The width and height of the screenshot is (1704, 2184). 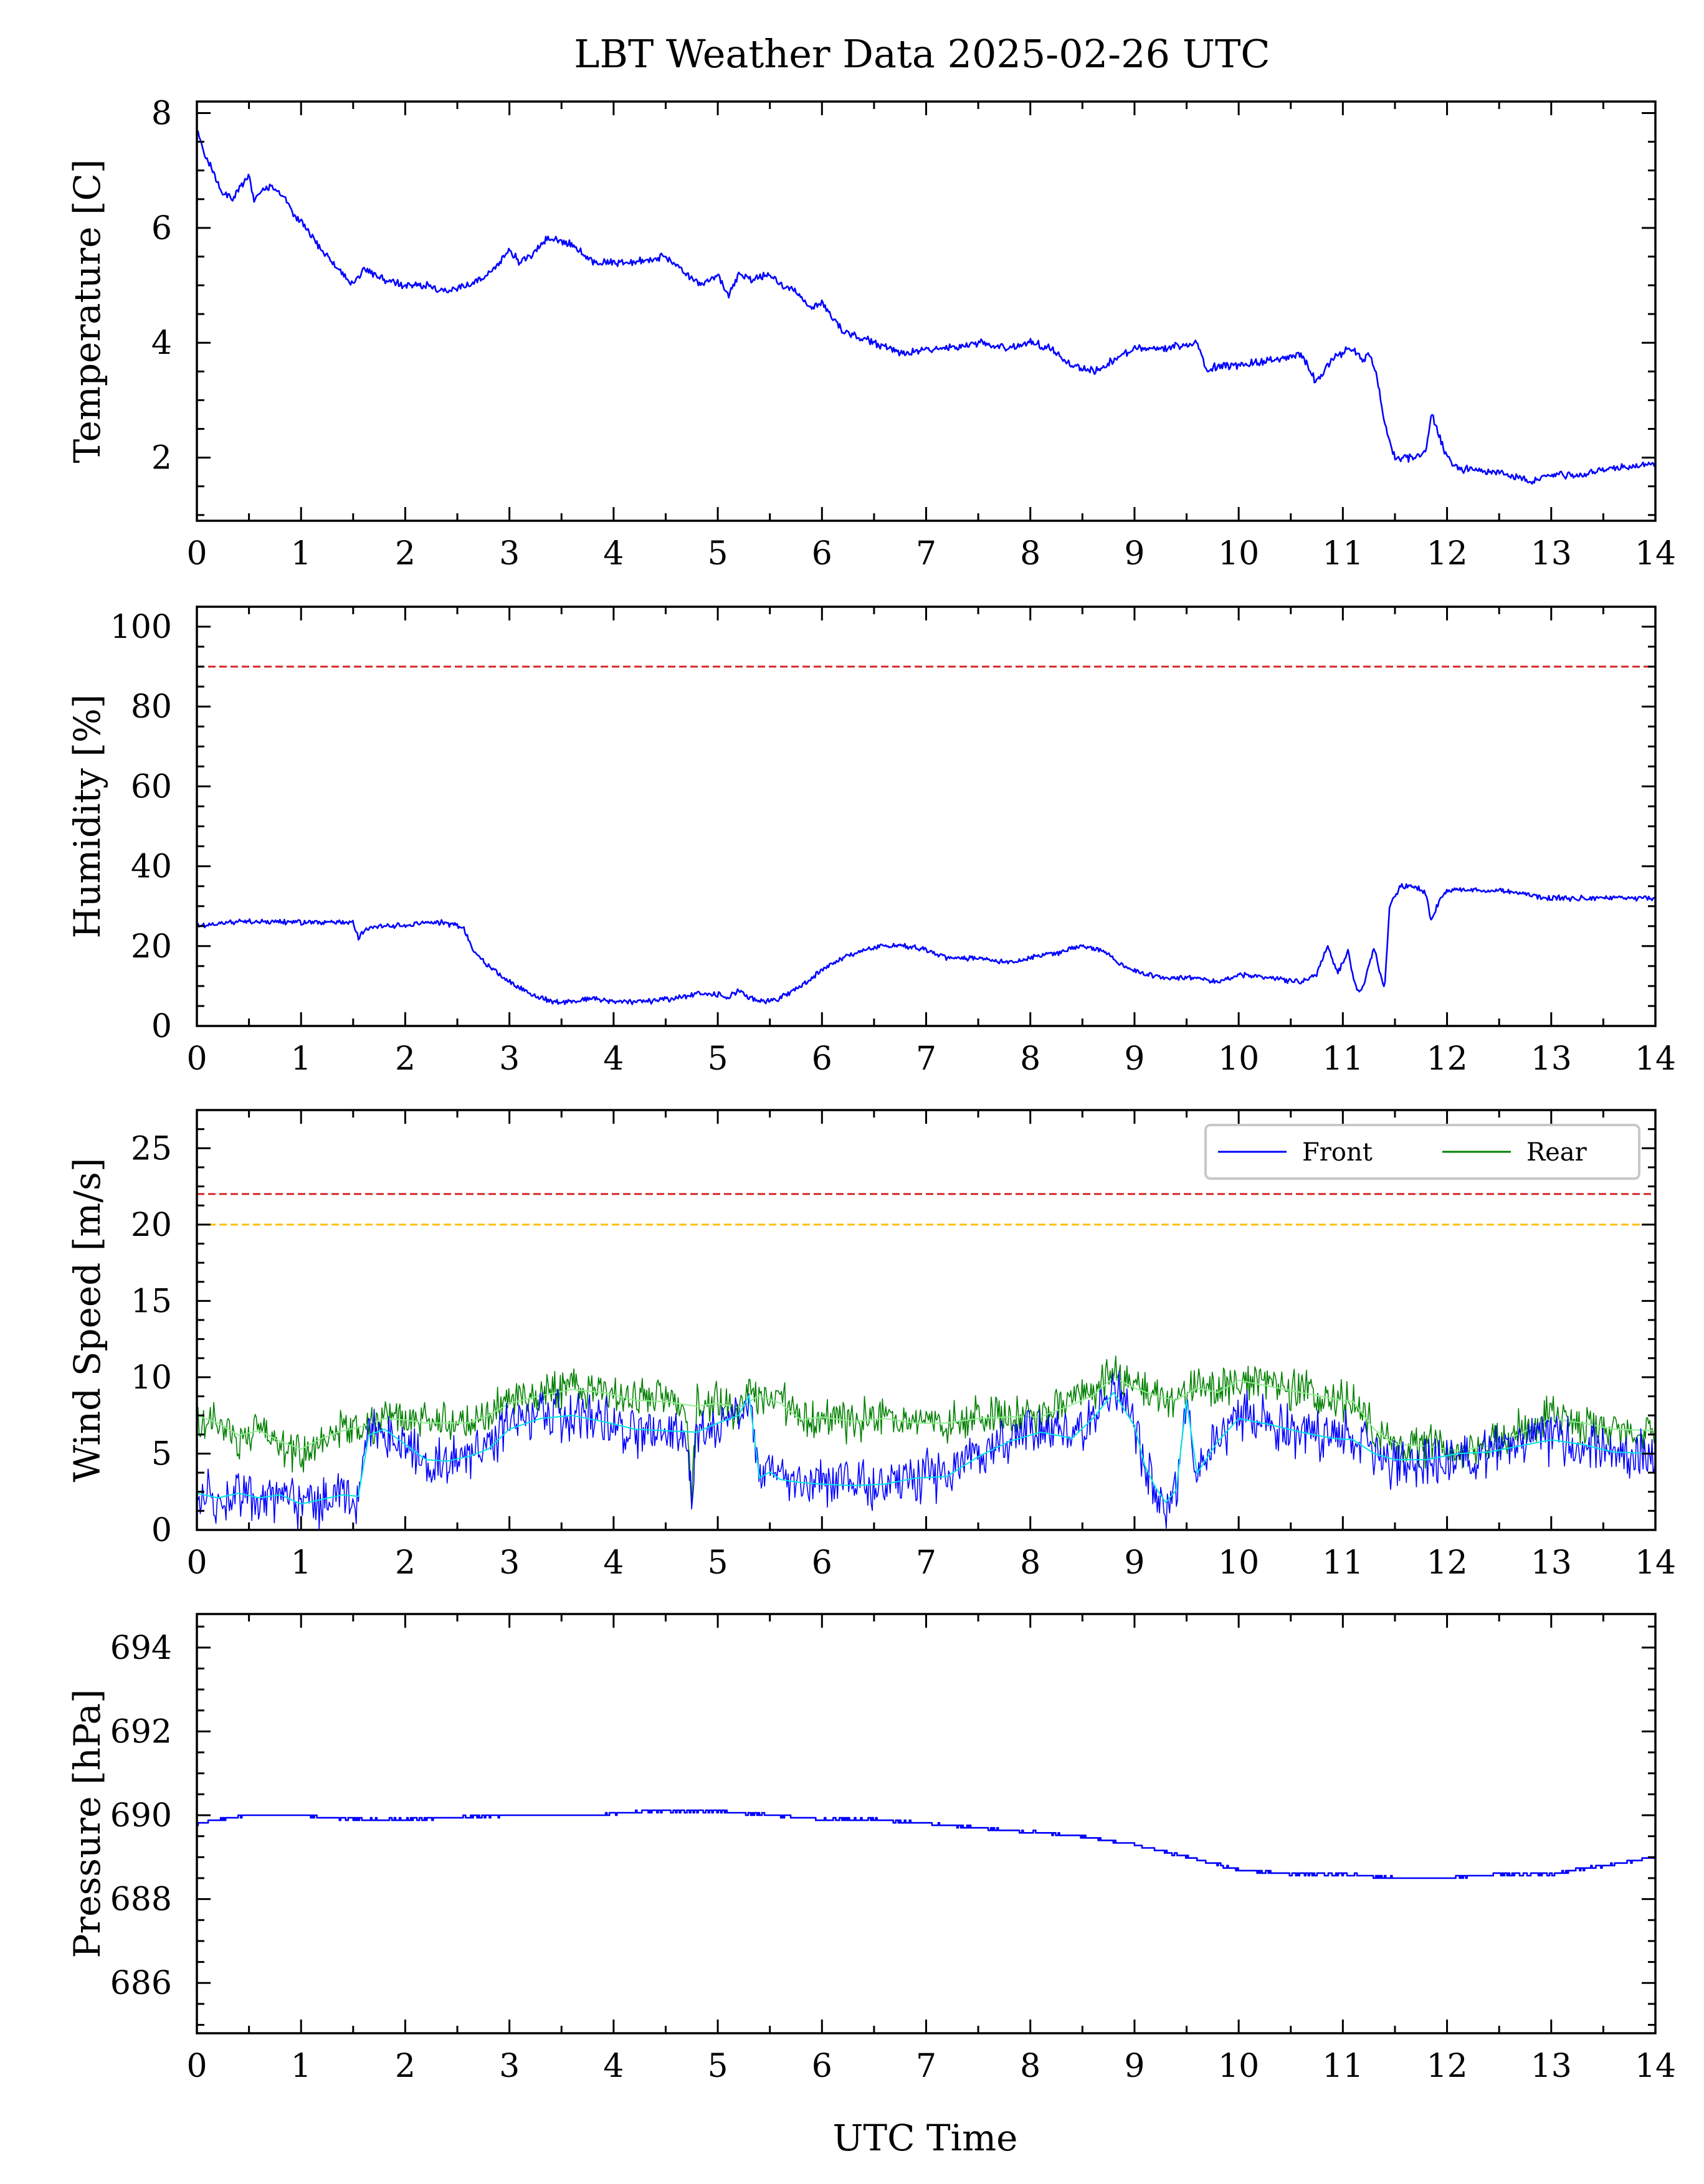 I want to click on pressure-y-tick-label: 688, so click(x=141, y=1900).